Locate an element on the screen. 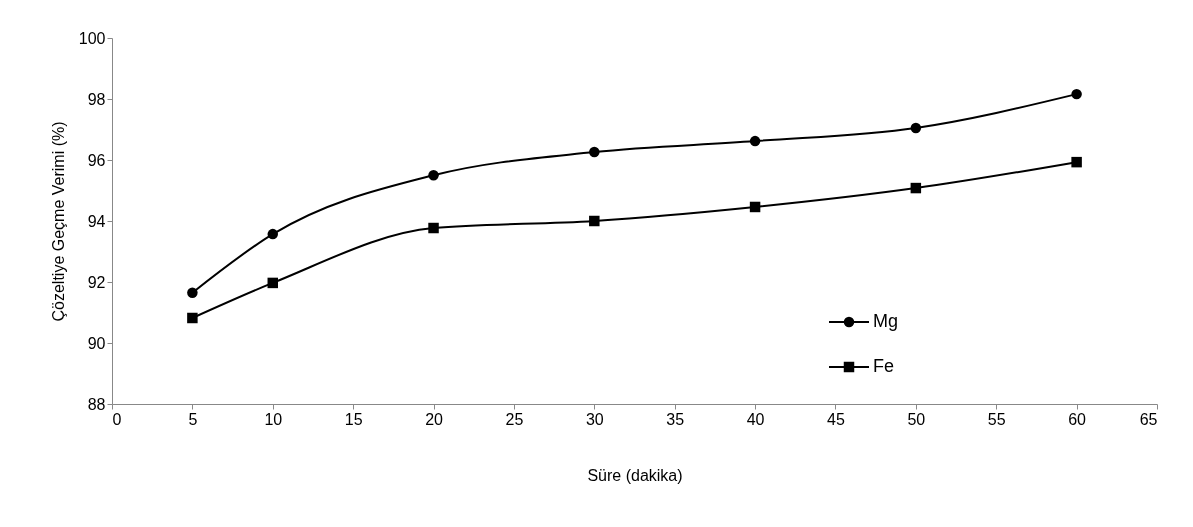  y-tick-label: 98 is located at coordinates (96, 99).